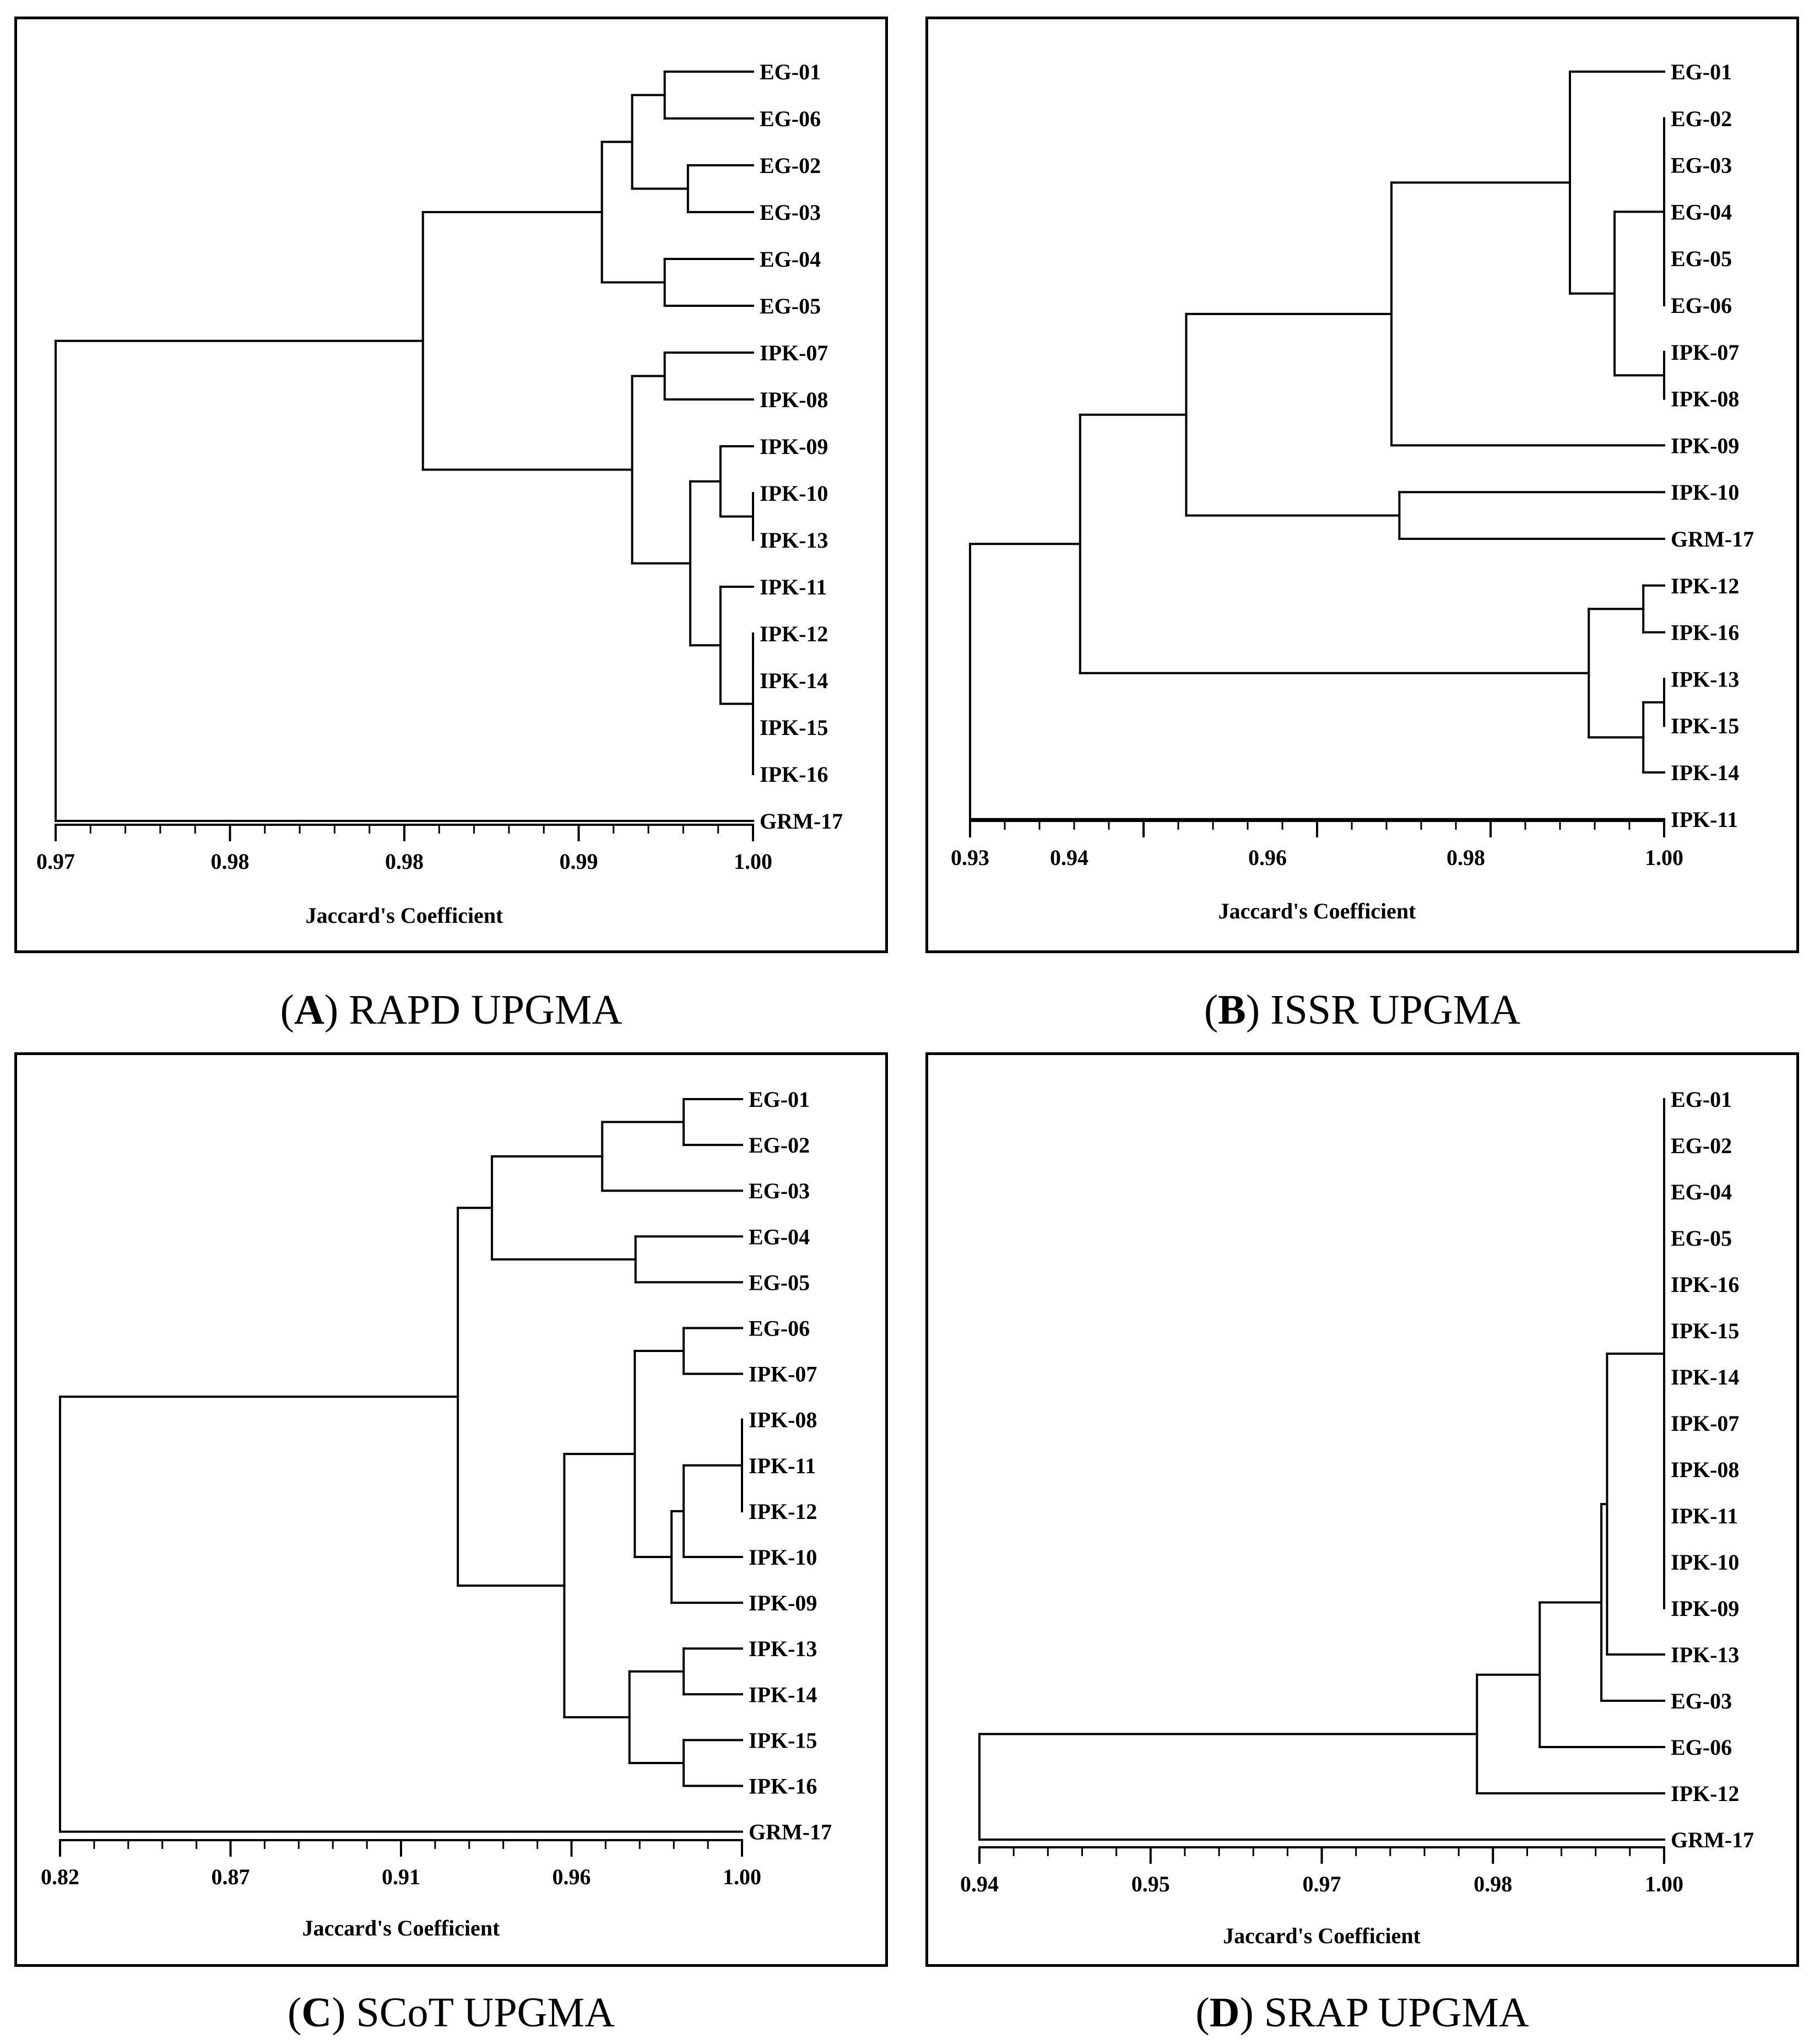  What do you see at coordinates (1225, 2012) in the screenshot?
I see `caption-d-letter: D` at bounding box center [1225, 2012].